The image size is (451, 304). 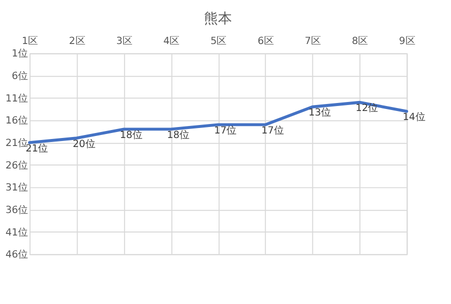 I want to click on y-tick-label: 6位, so click(x=20, y=76).